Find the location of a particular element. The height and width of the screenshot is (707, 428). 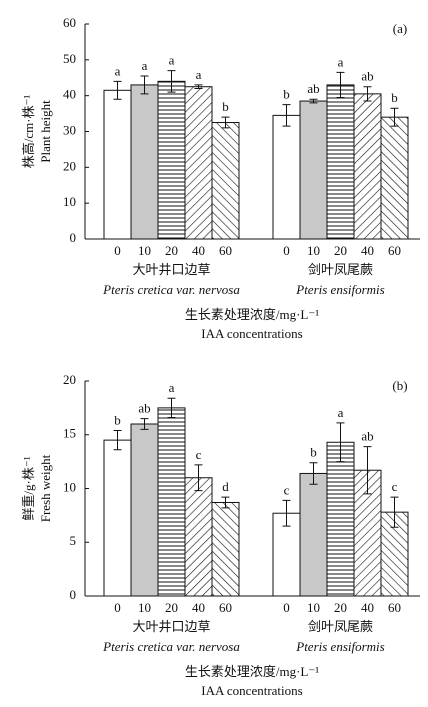

y-label: 鲜重/g·株⁻¹ is located at coordinates (28, 488).